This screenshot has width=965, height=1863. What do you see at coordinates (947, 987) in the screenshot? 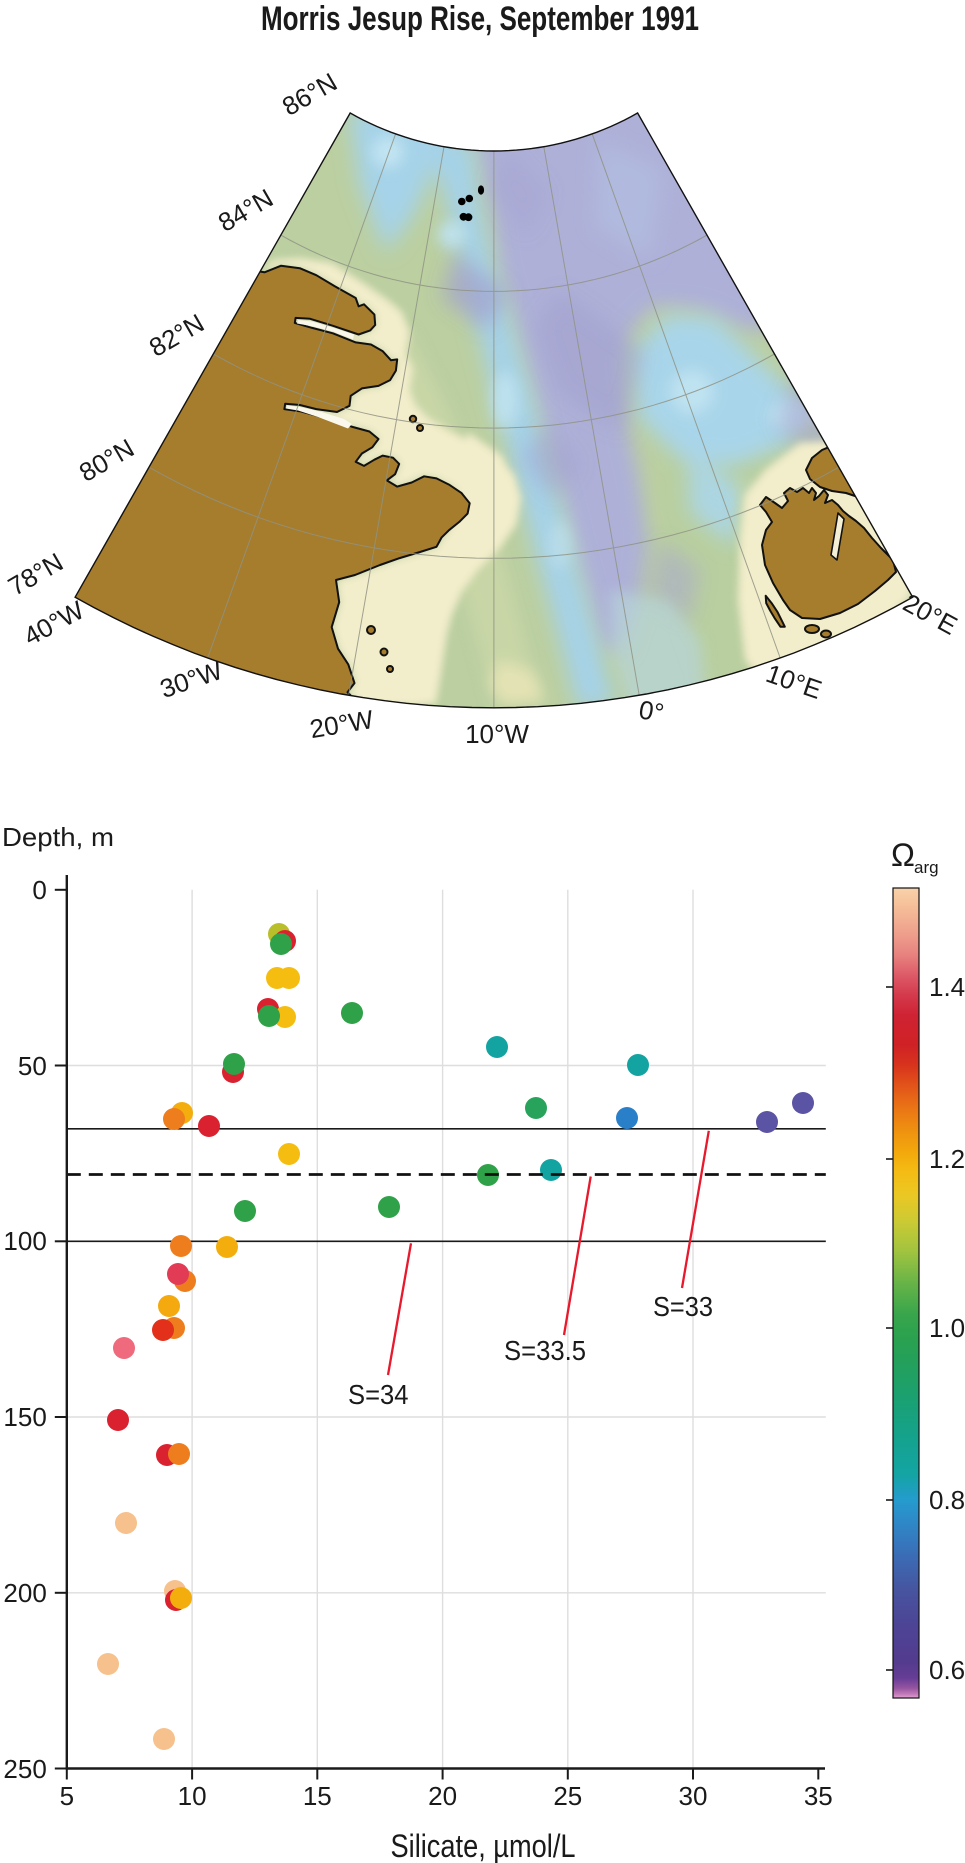
I see `svg-text: 1.4` at bounding box center [947, 987].